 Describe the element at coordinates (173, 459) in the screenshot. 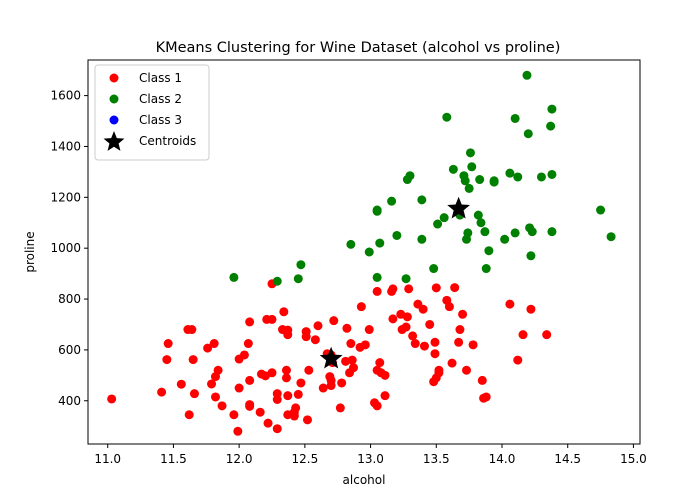

I see `x-tick-label: 11.5` at that location.